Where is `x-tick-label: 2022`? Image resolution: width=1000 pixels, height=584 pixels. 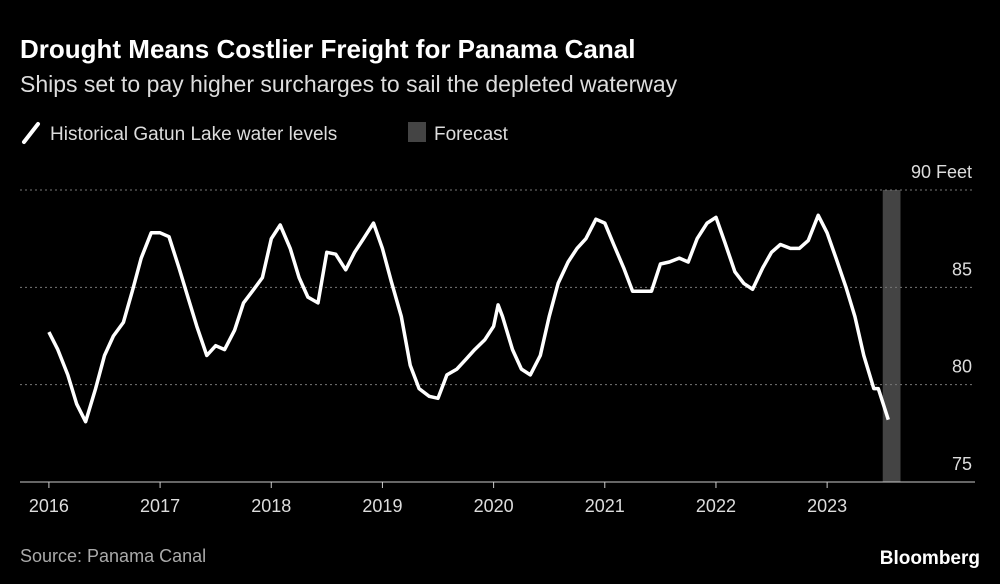 x-tick-label: 2022 is located at coordinates (716, 506).